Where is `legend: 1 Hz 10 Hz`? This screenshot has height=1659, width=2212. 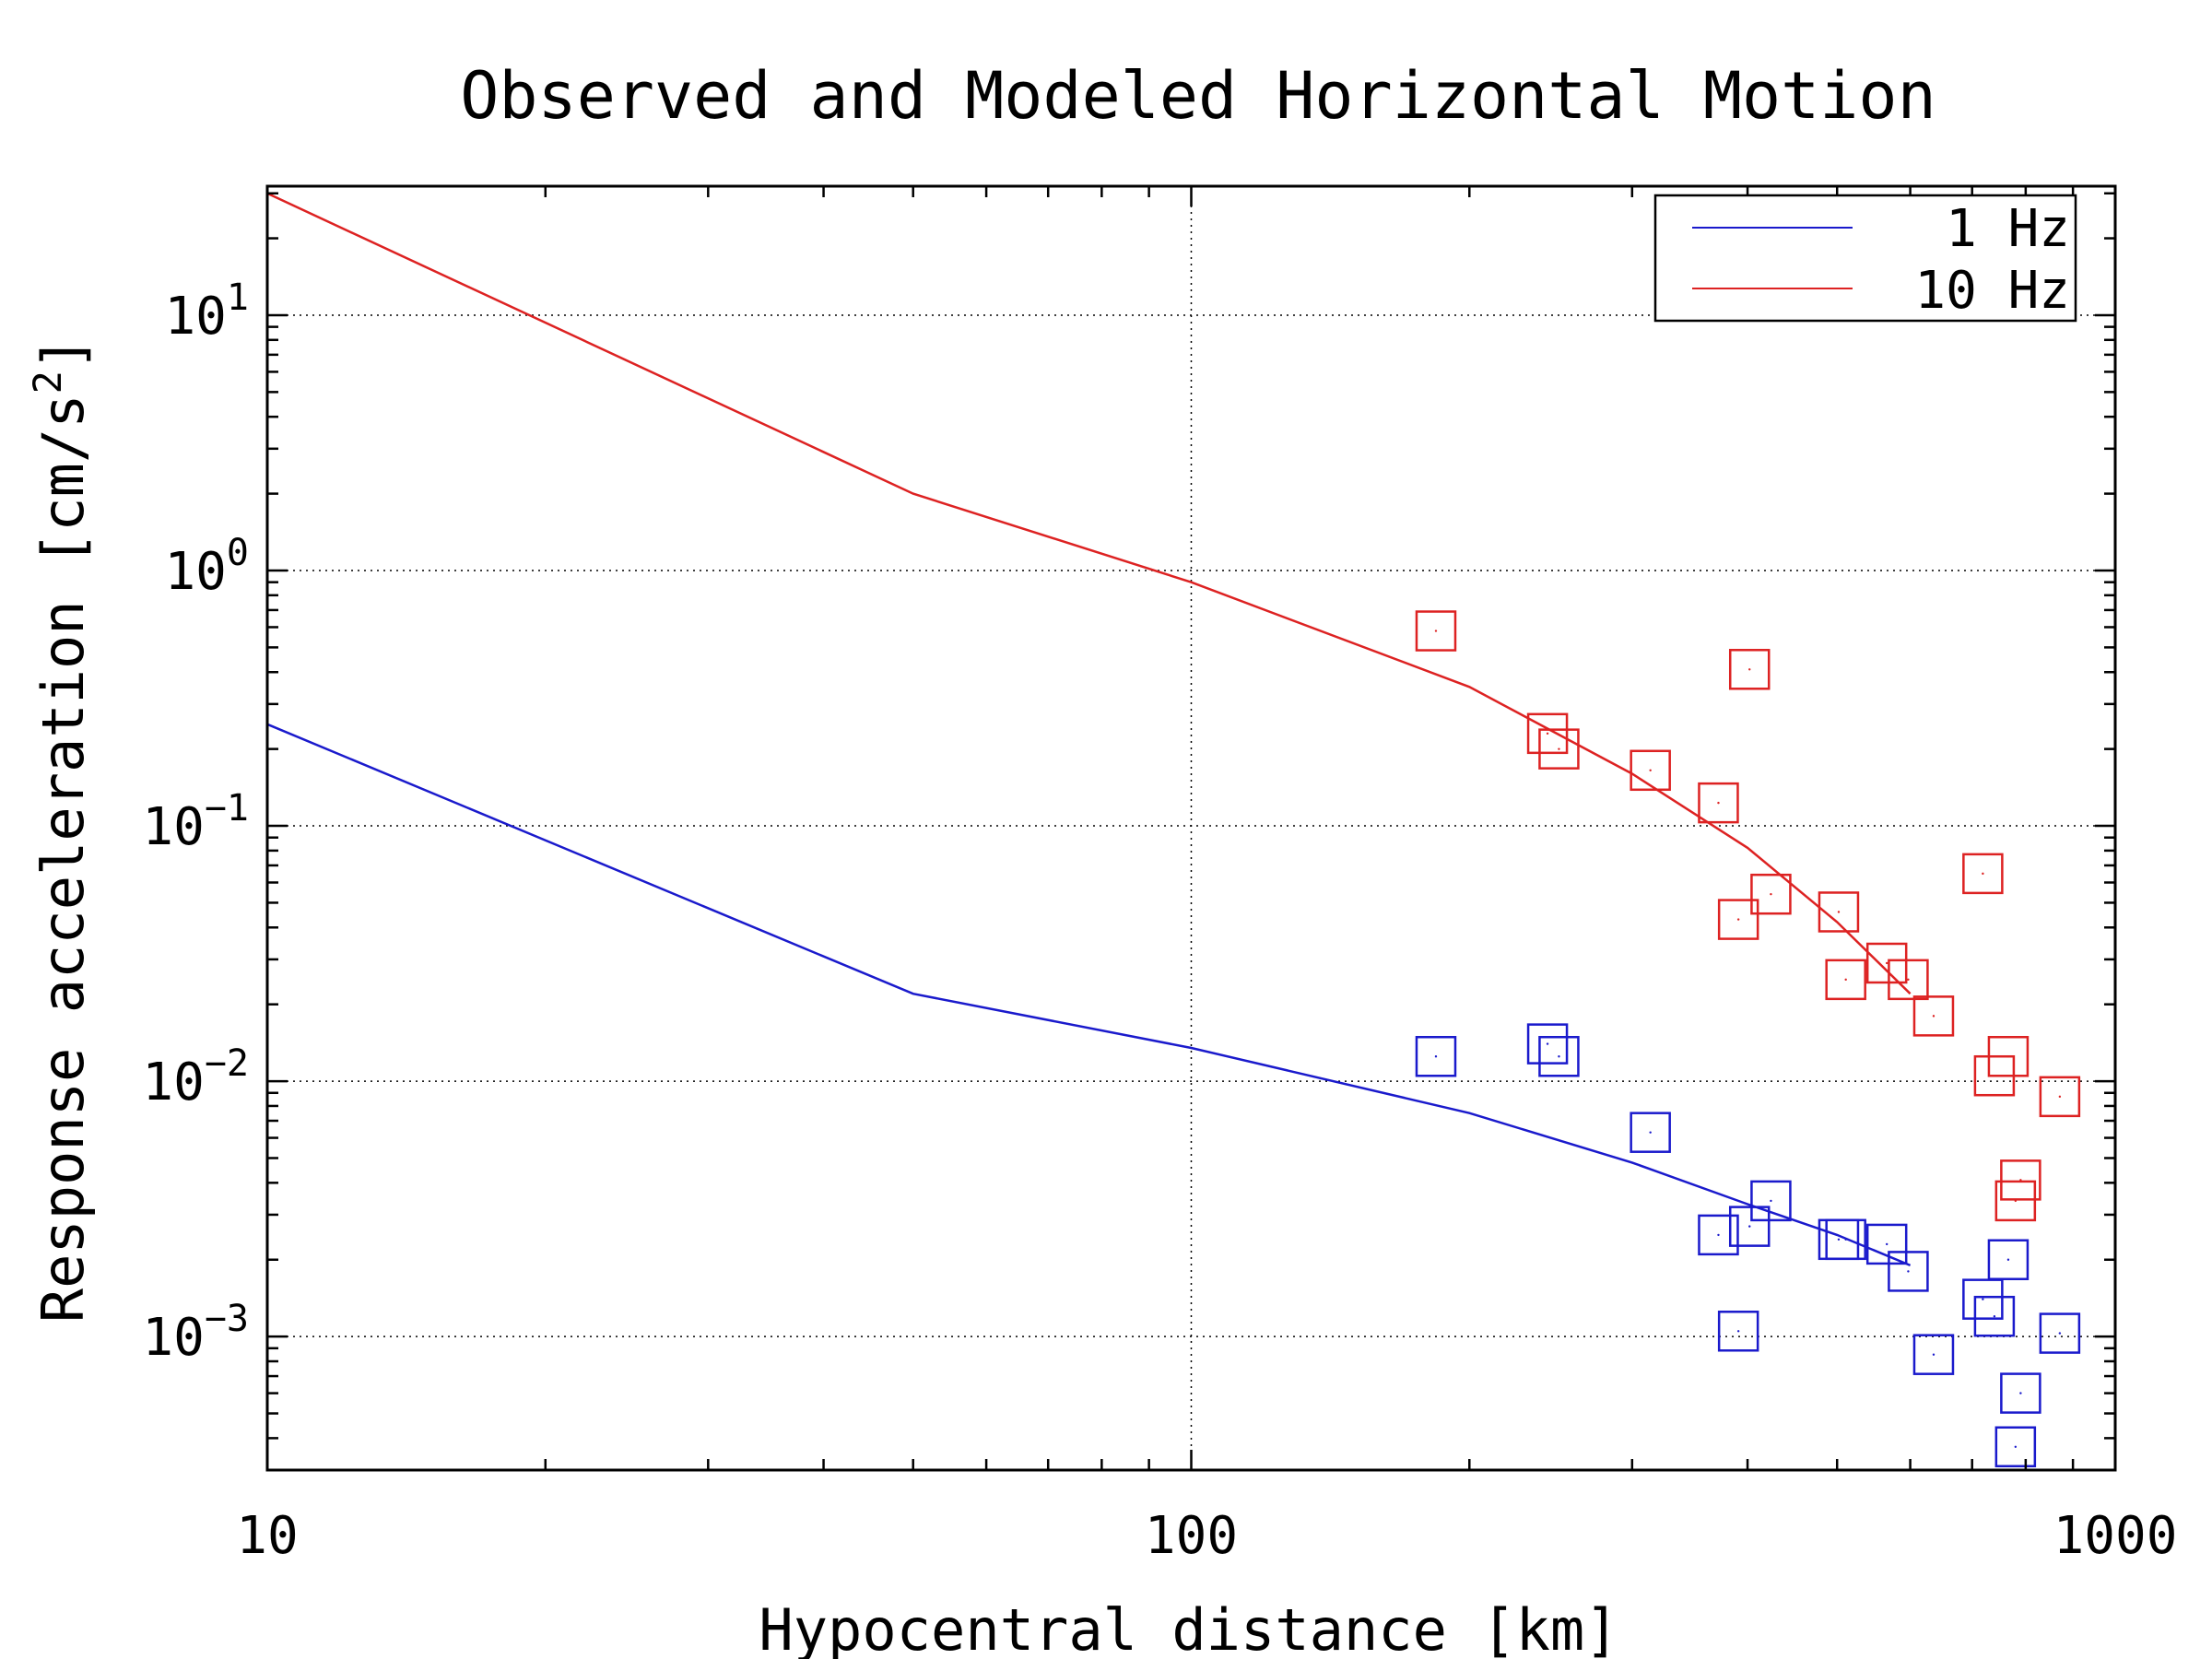
legend: 1 Hz 10 Hz is located at coordinates (1865, 258).